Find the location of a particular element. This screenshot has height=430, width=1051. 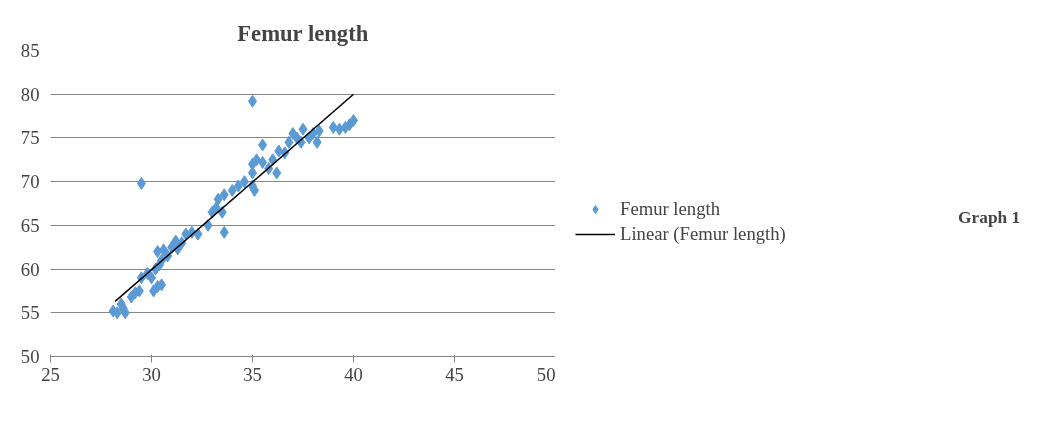

chart-title: Femur length is located at coordinates (303, 33).